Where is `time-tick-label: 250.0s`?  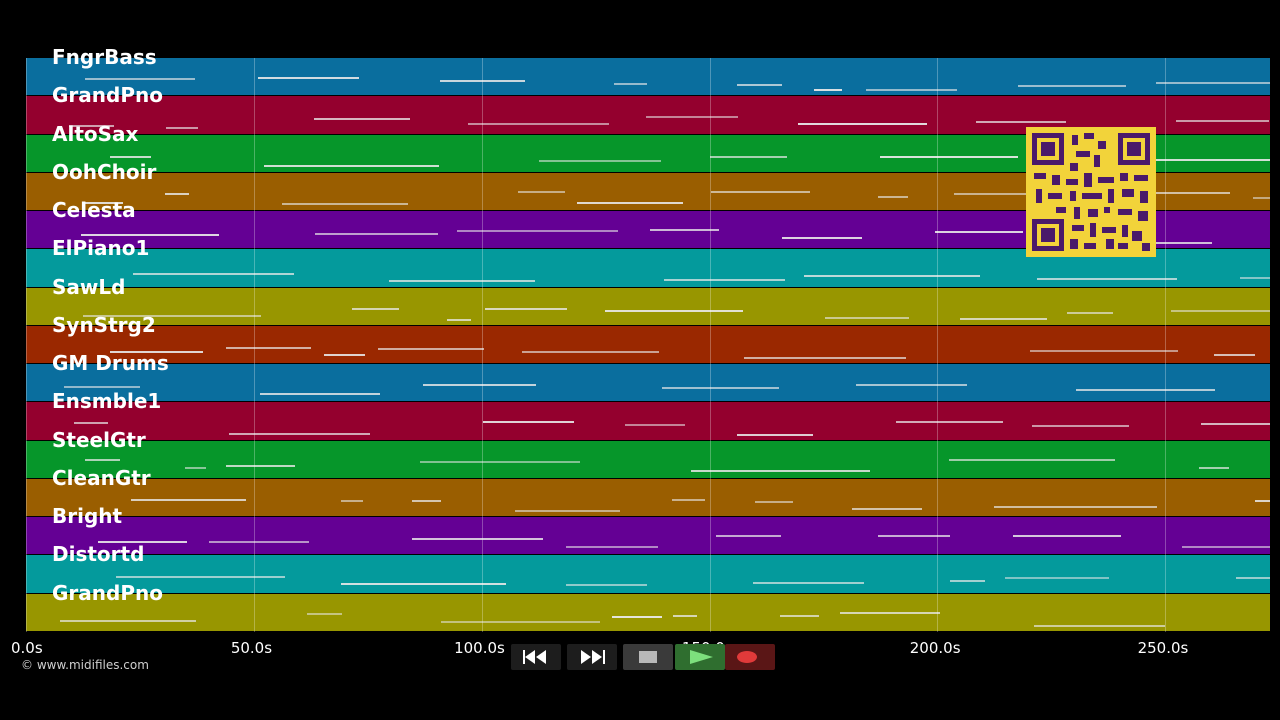
time-tick-label: 250.0s is located at coordinates (1163, 648).